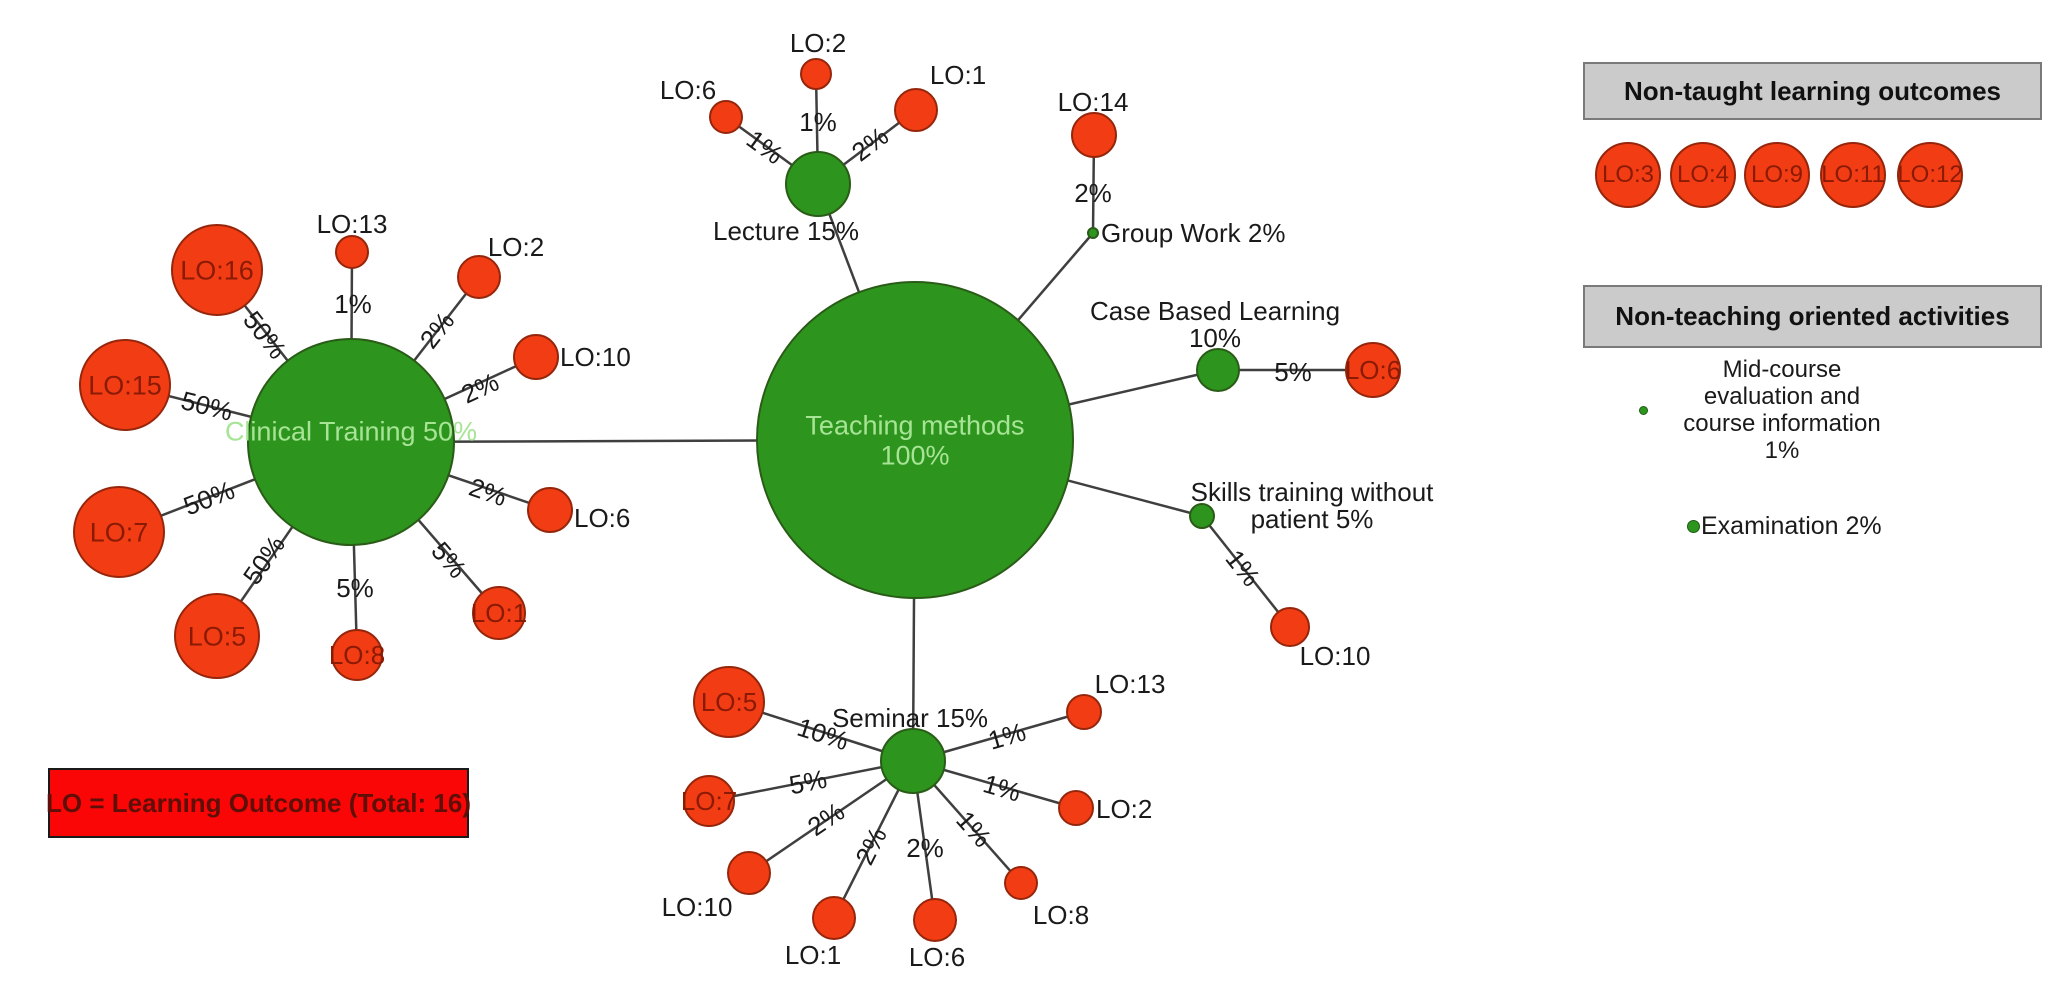 This screenshot has height=1001, width=2059. Describe the element at coordinates (786, 231) in the screenshot. I see `node-label-lecture: Lecture 15%` at that location.